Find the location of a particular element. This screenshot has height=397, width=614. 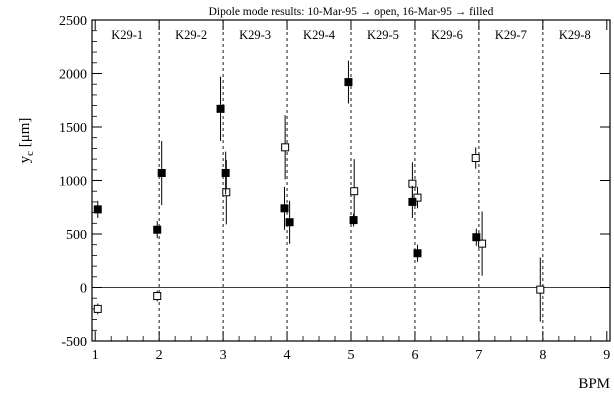

segment-label: K29-3 is located at coordinates (255, 35).